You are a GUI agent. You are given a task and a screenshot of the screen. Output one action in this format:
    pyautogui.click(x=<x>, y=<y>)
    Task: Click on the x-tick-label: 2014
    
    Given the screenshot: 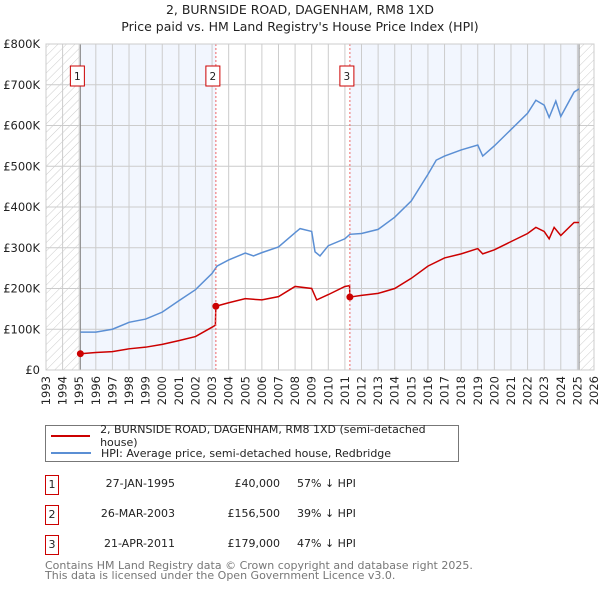 What is the action you would take?
    pyautogui.click(x=395, y=390)
    